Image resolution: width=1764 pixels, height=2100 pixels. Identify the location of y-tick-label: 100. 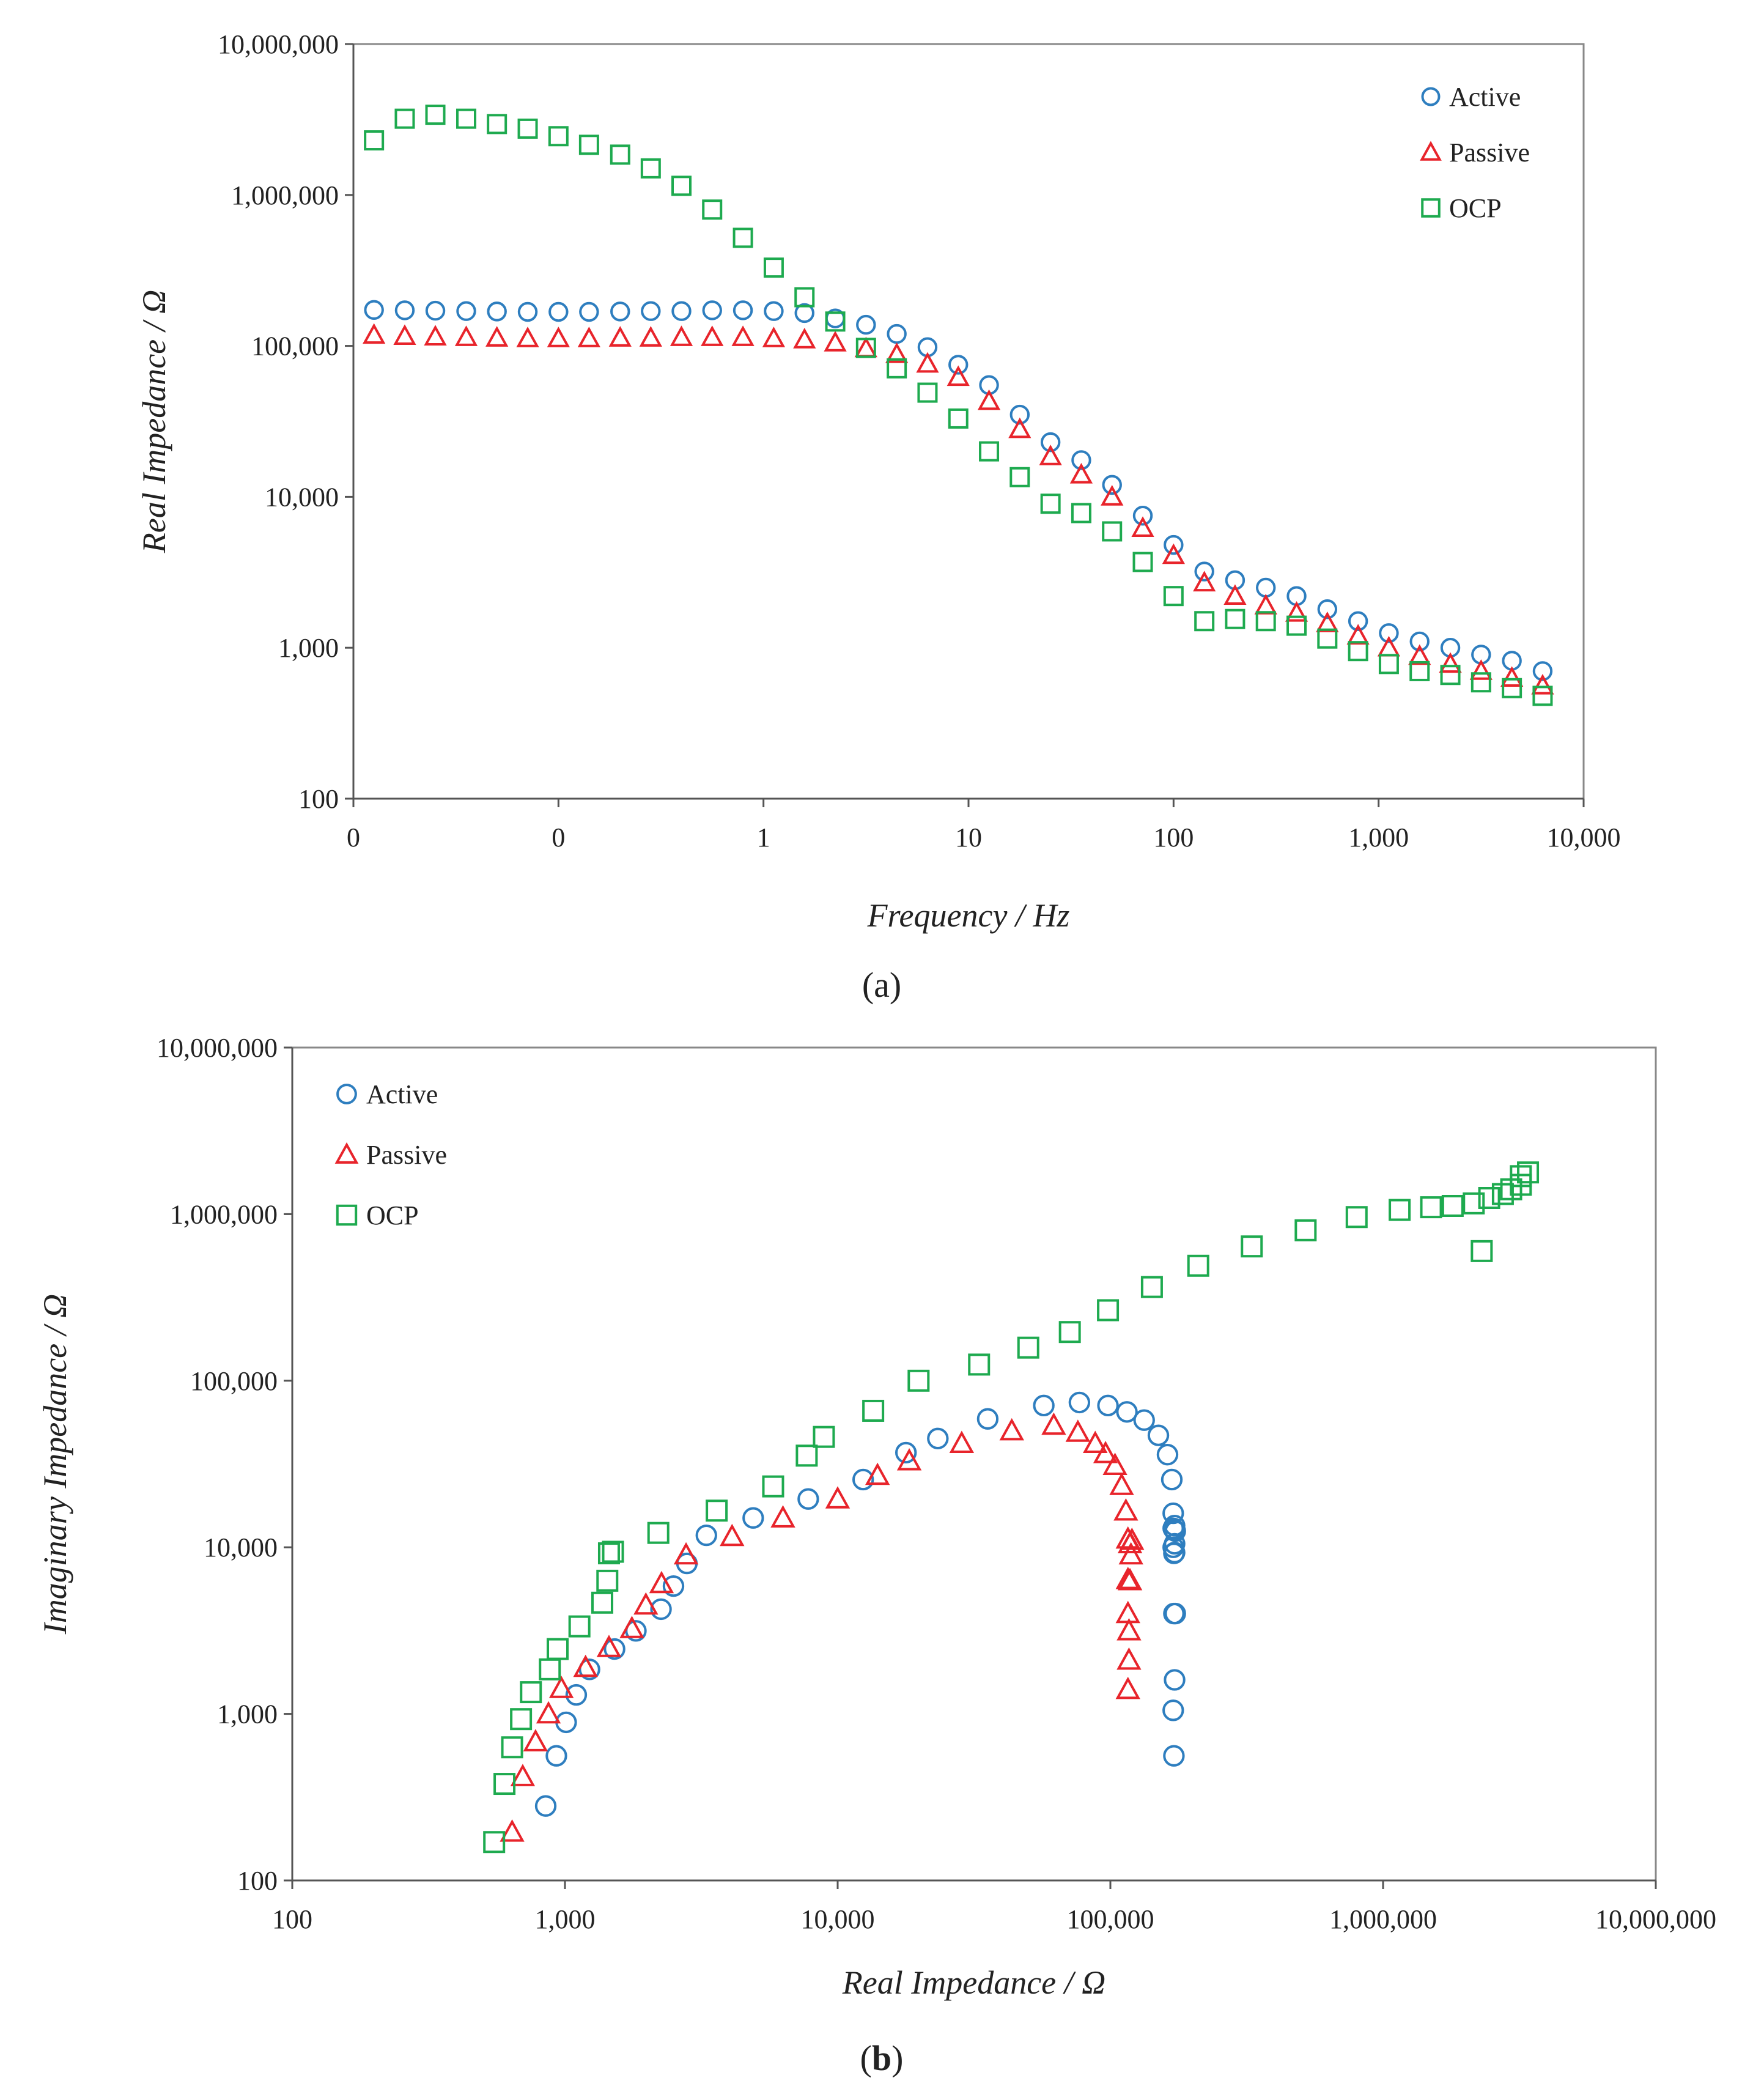
(257, 1881).